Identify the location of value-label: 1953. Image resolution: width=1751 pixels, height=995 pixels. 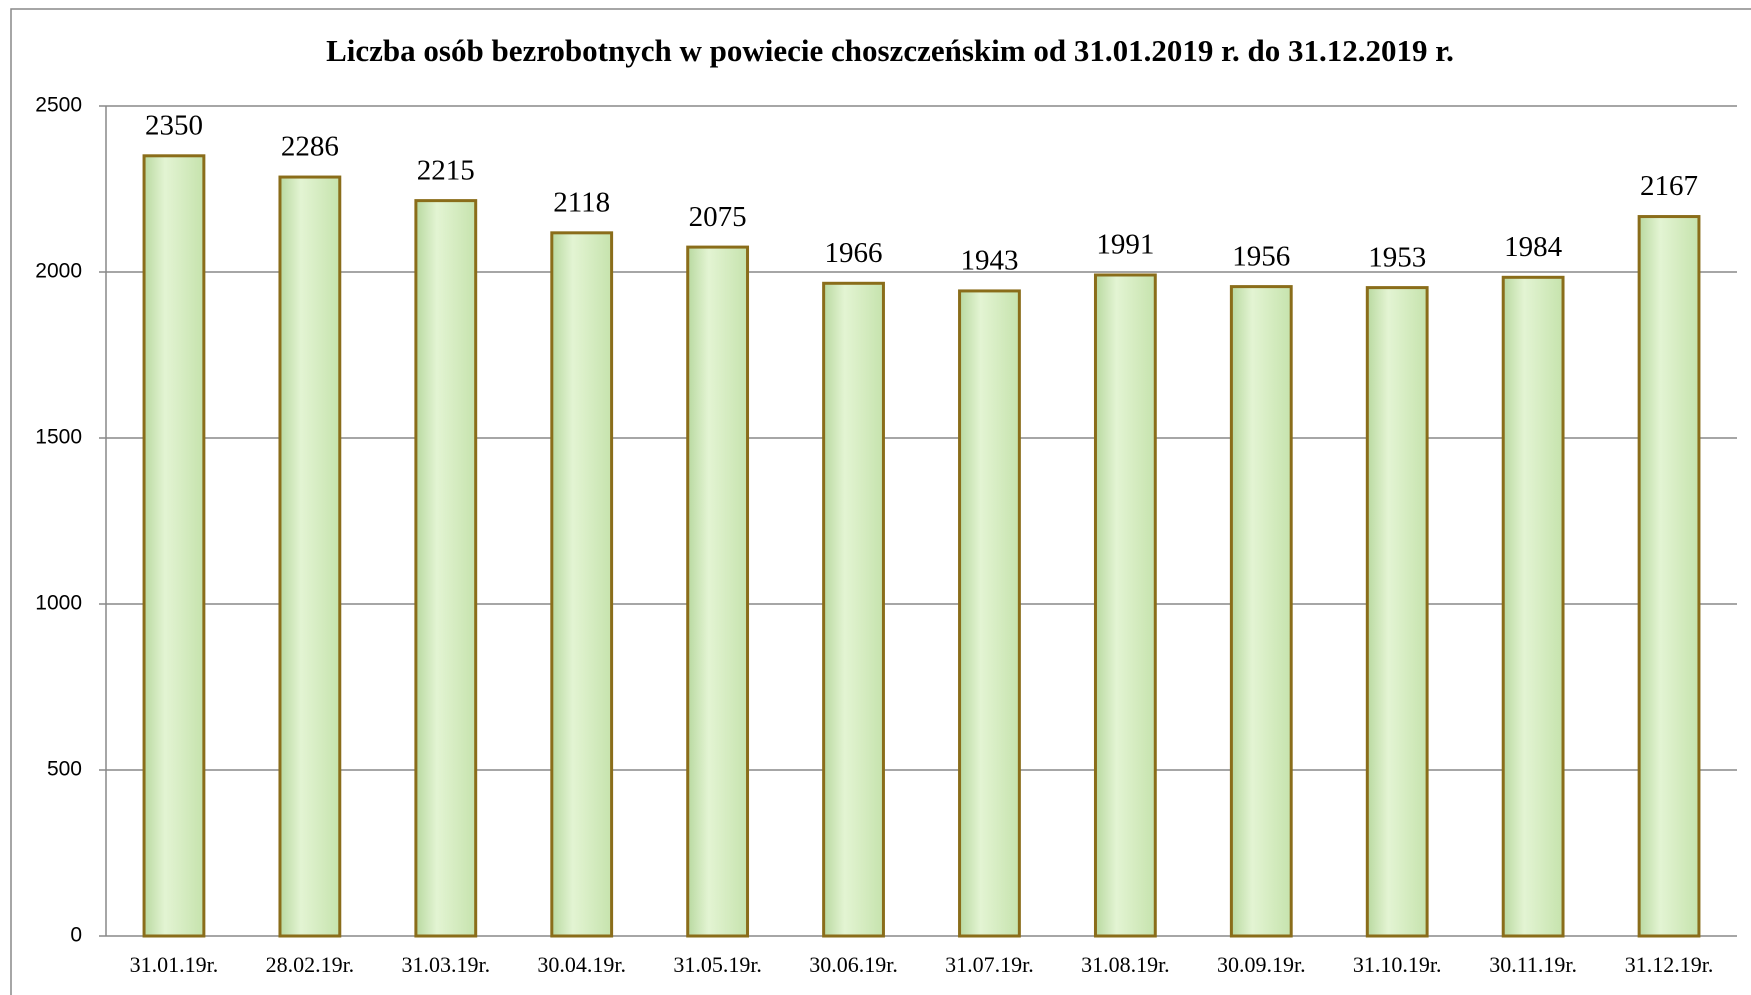
(1397, 257).